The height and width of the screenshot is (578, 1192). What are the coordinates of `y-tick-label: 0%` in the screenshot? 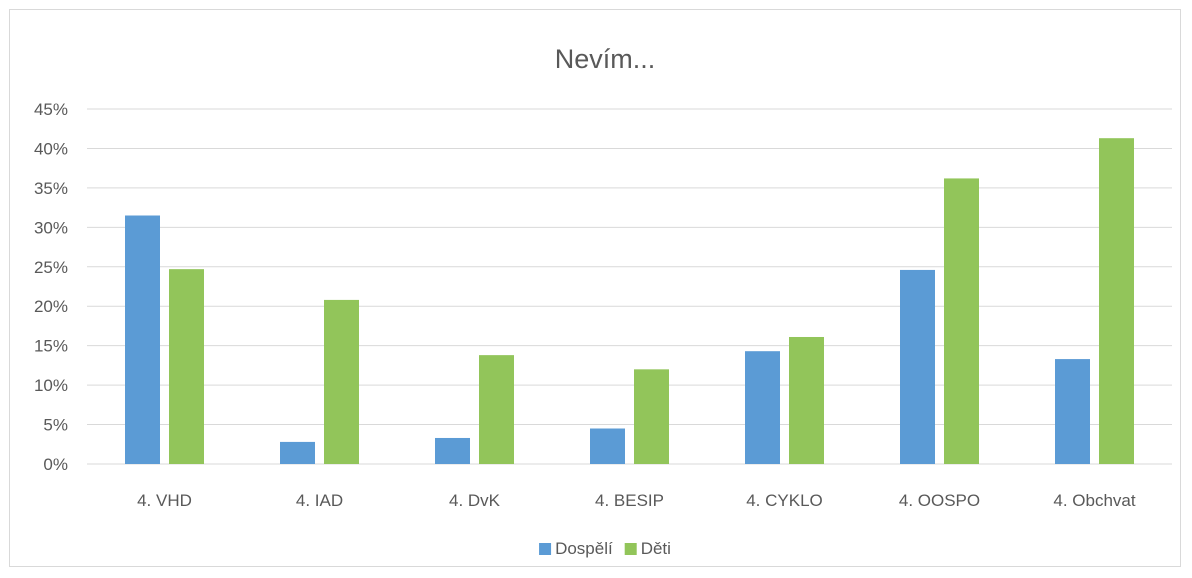 It's located at (55, 464).